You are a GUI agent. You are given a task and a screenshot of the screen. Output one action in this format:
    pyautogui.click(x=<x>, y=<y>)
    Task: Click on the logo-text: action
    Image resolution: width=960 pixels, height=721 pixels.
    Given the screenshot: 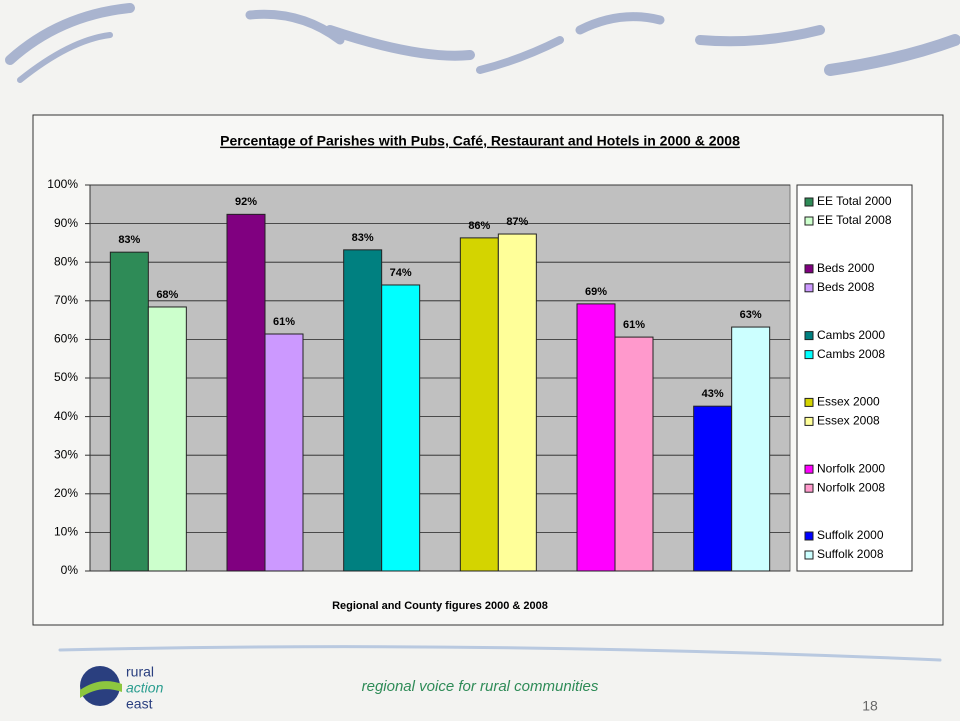 What is the action you would take?
    pyautogui.click(x=145, y=688)
    